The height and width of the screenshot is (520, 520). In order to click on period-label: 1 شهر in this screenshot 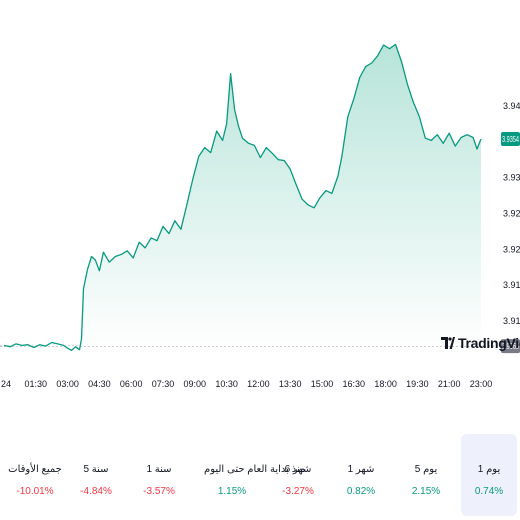, I will do `click(361, 469)`.